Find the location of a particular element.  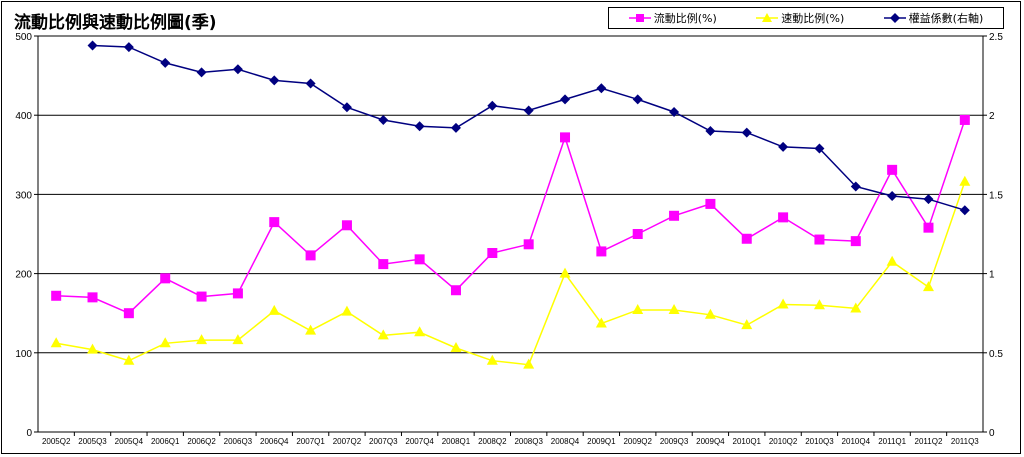

x-tick-label: 2006Q2 is located at coordinates (201, 441).